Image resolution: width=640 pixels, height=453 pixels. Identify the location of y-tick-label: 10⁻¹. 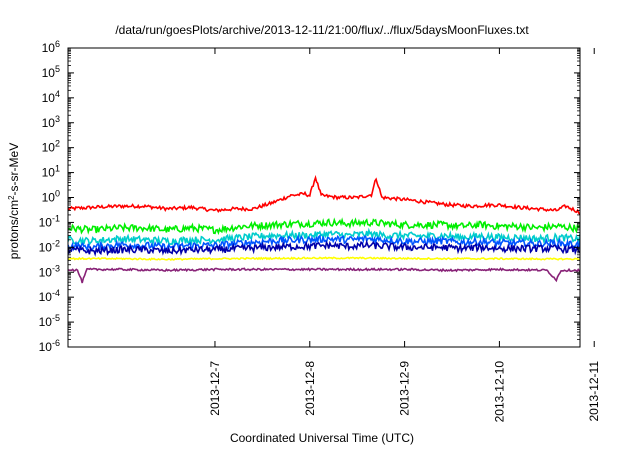
(49, 221).